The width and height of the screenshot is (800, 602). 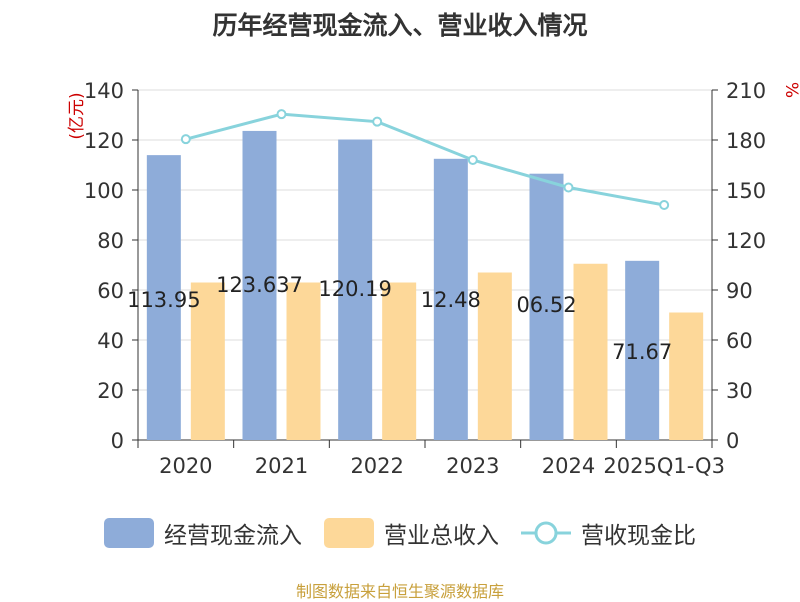 I want to click on x-tick-label: 2025Q1-Q3, so click(x=664, y=466).